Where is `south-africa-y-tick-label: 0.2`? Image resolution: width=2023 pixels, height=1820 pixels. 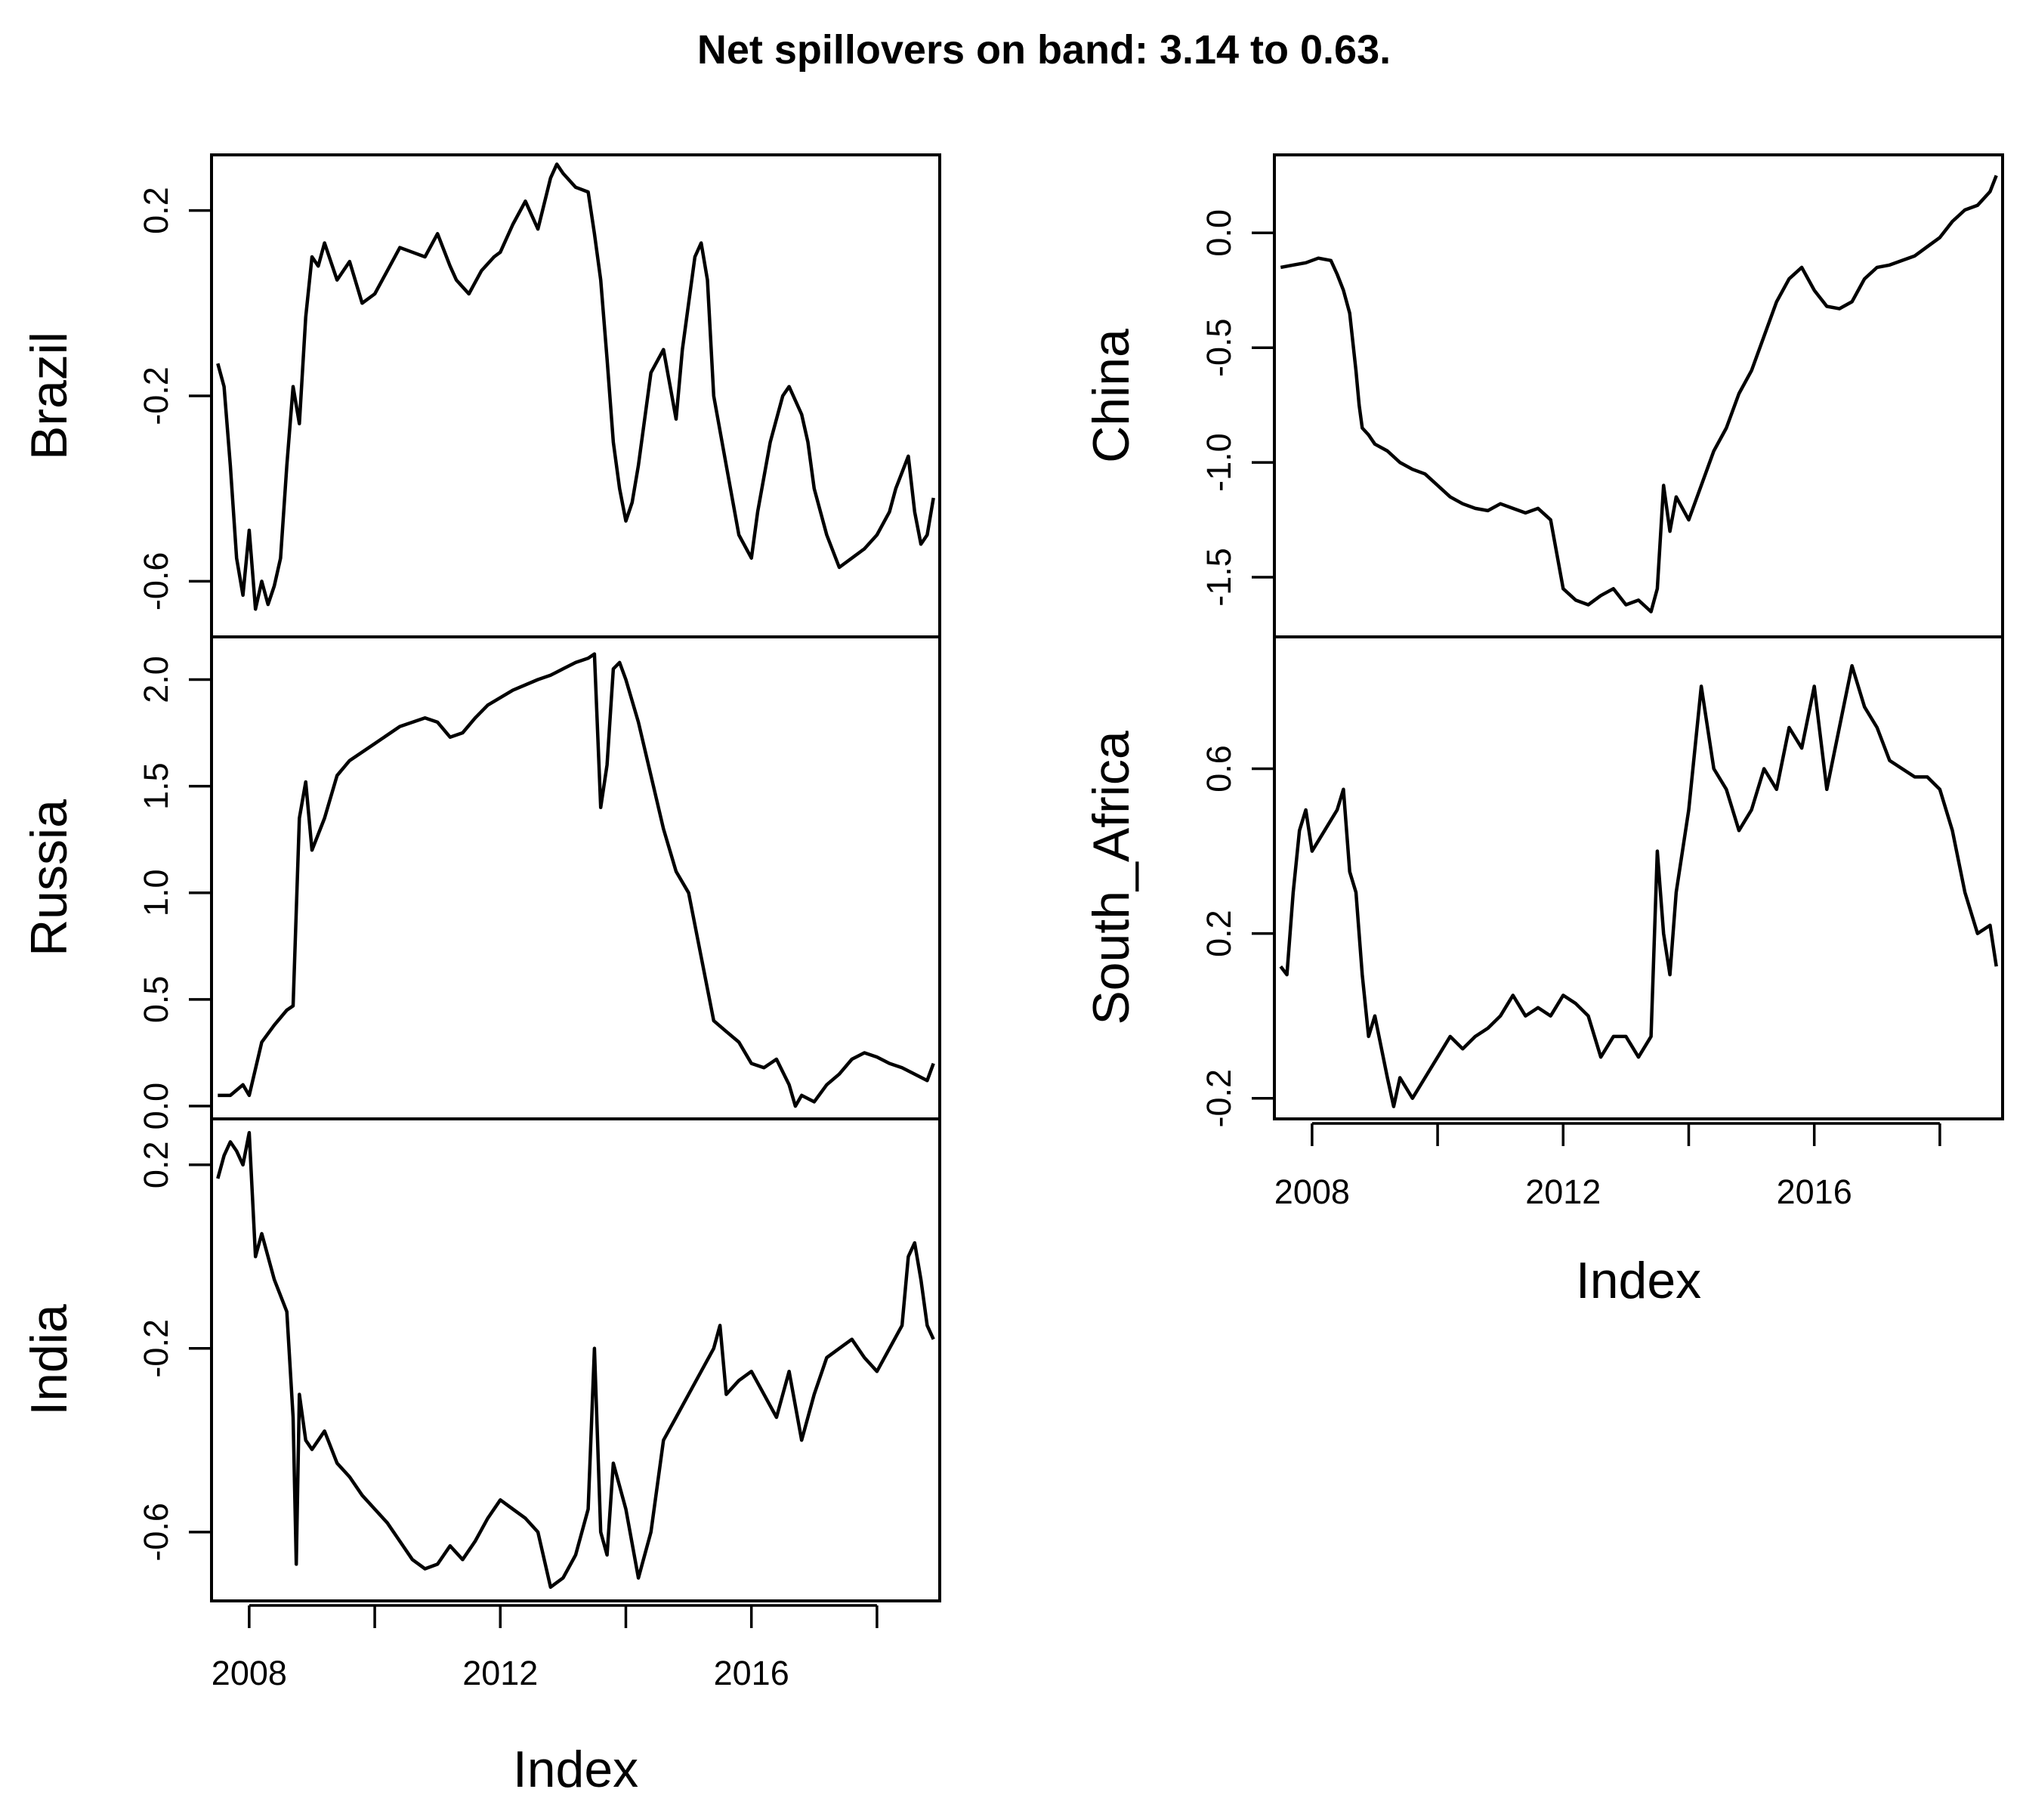
south-africa-y-tick-label: 0.2 is located at coordinates (1219, 933).